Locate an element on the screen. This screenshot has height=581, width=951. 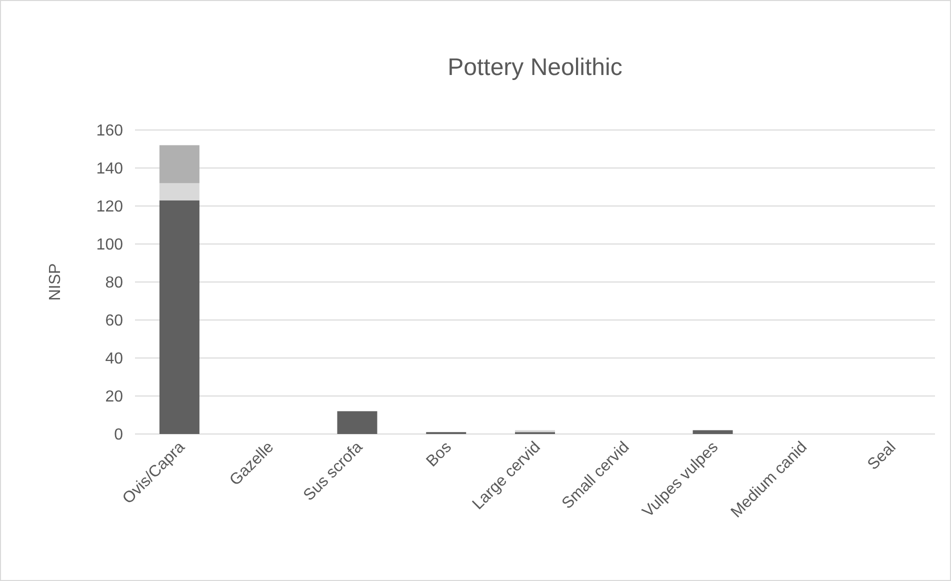
y-axis-title: NISP is located at coordinates (55, 282).